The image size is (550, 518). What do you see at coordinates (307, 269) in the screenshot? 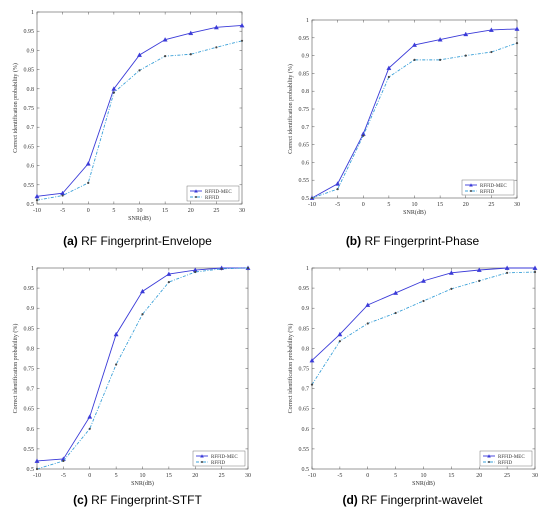
I see `wavelet-ytick-label: 1` at bounding box center [307, 269].